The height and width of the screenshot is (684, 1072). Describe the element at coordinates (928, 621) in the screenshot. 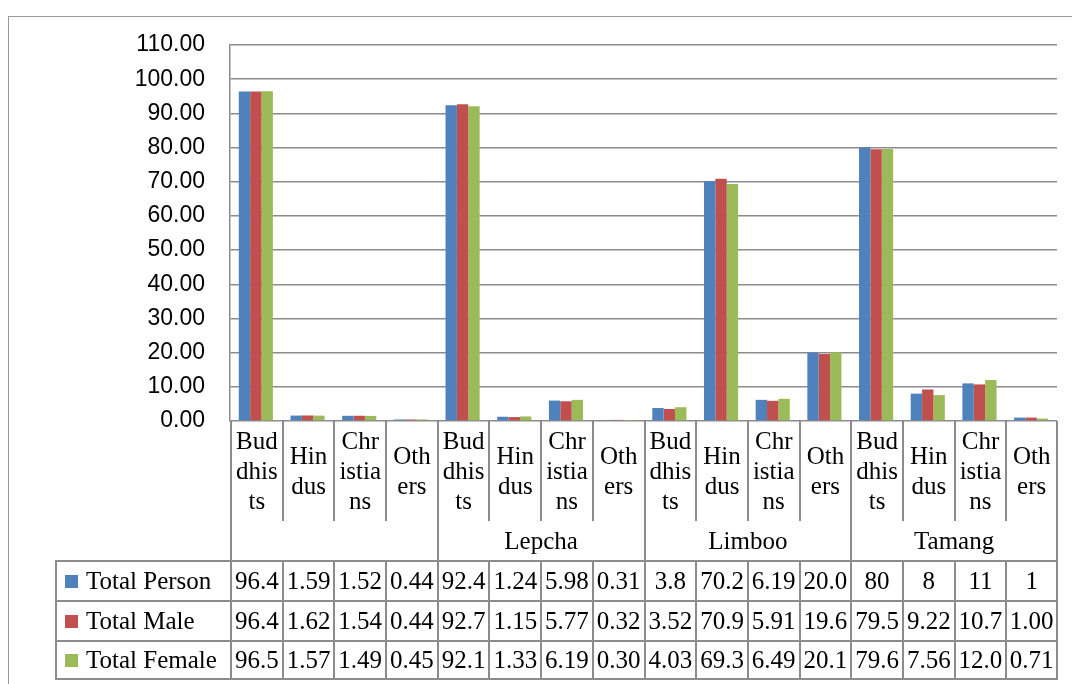

I see `data-label: 9.22` at that location.